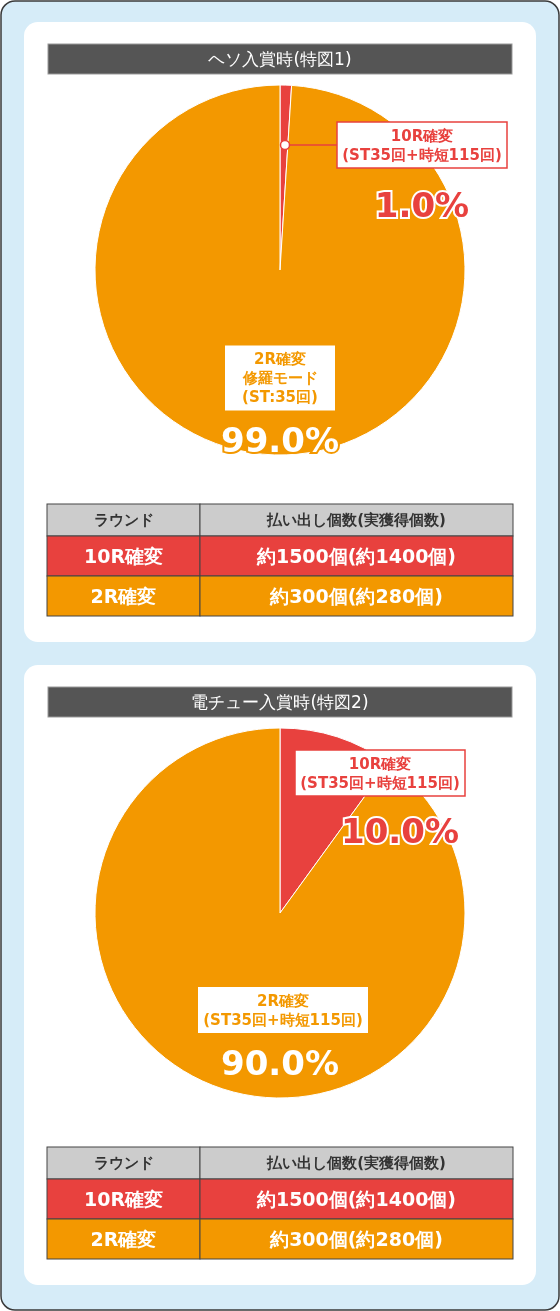 This screenshot has width=560, height=1311. Describe the element at coordinates (280, 702) in the screenshot. I see `chart-title: 電チュー入賞時(特図2)` at that location.